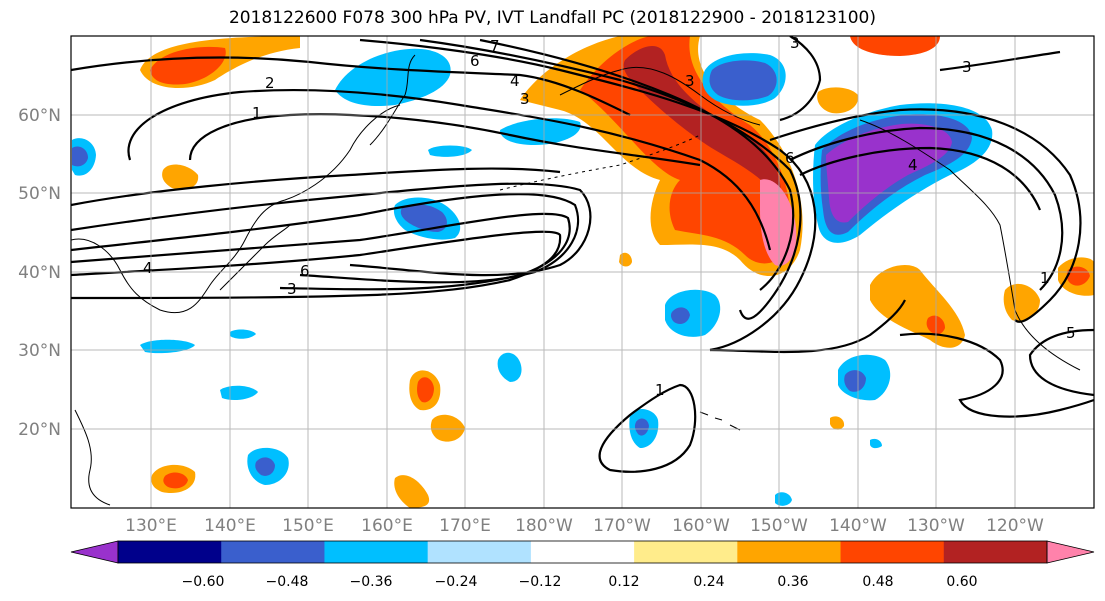 This screenshot has width=1105, height=601. I want to click on lon-label: 160°W, so click(701, 526).